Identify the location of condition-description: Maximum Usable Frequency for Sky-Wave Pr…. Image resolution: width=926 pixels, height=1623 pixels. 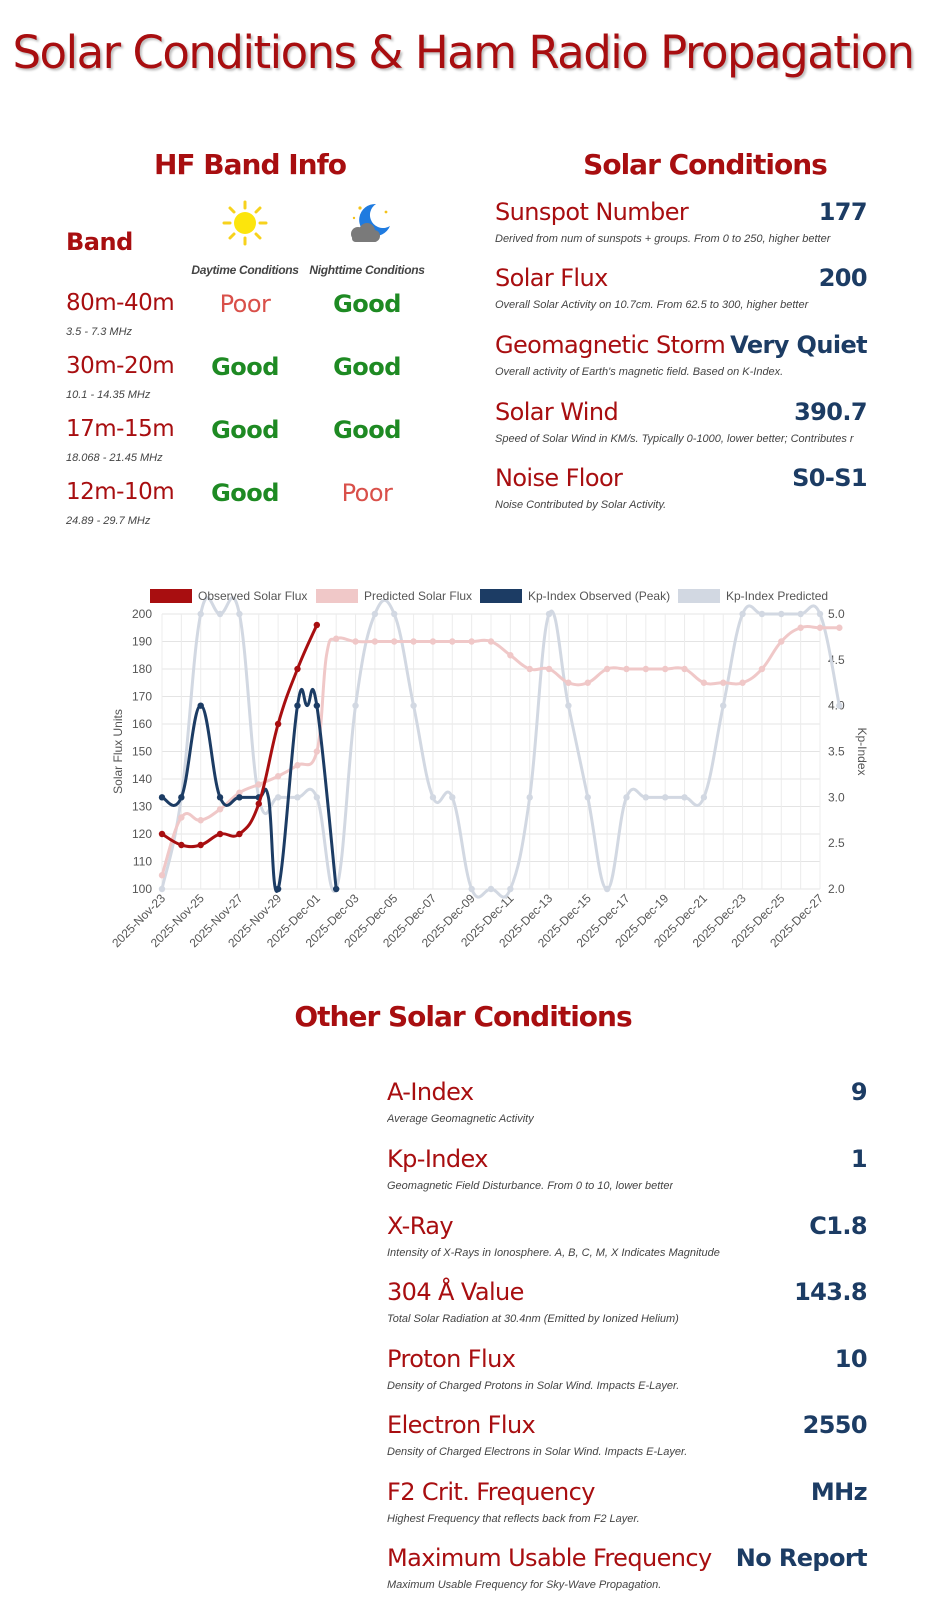
(524, 1585).